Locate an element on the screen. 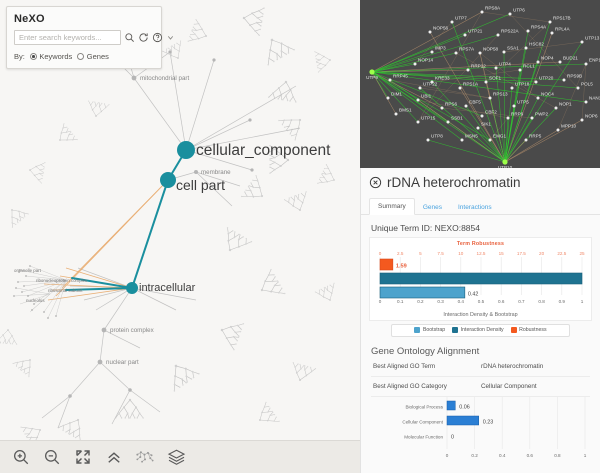 Image resolution: width=600 pixels, height=473 pixels. go-value-best-category: Cellular Component is located at coordinates (509, 386).